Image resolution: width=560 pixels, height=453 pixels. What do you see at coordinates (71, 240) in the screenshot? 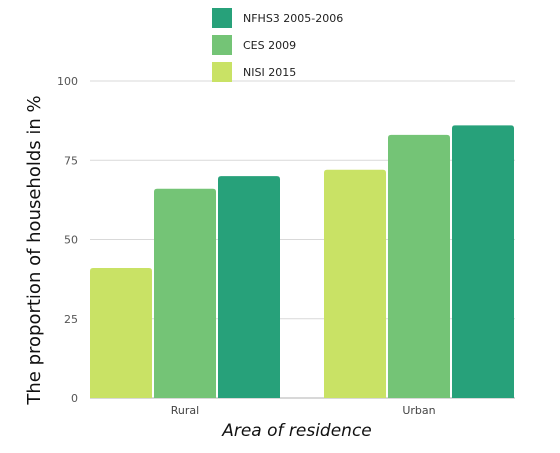
I see `y-tick-label: 50` at bounding box center [71, 240].